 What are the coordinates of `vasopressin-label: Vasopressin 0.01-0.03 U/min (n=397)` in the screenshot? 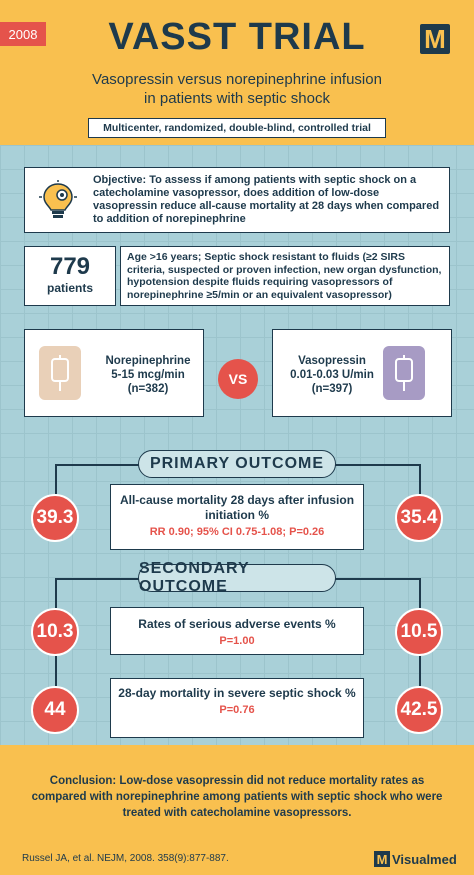 It's located at (332, 375).